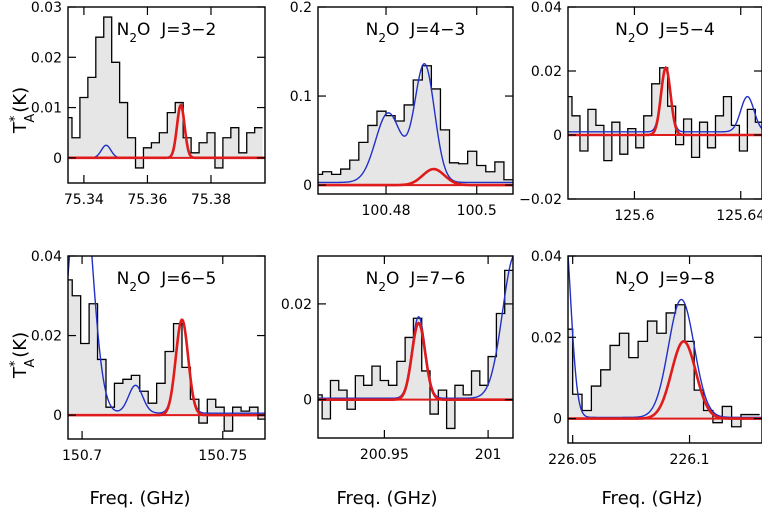  I want to click on panel-4: 150.7 150.75 0 0.02 0.04 N2O J=6−5, so click(148, 356).